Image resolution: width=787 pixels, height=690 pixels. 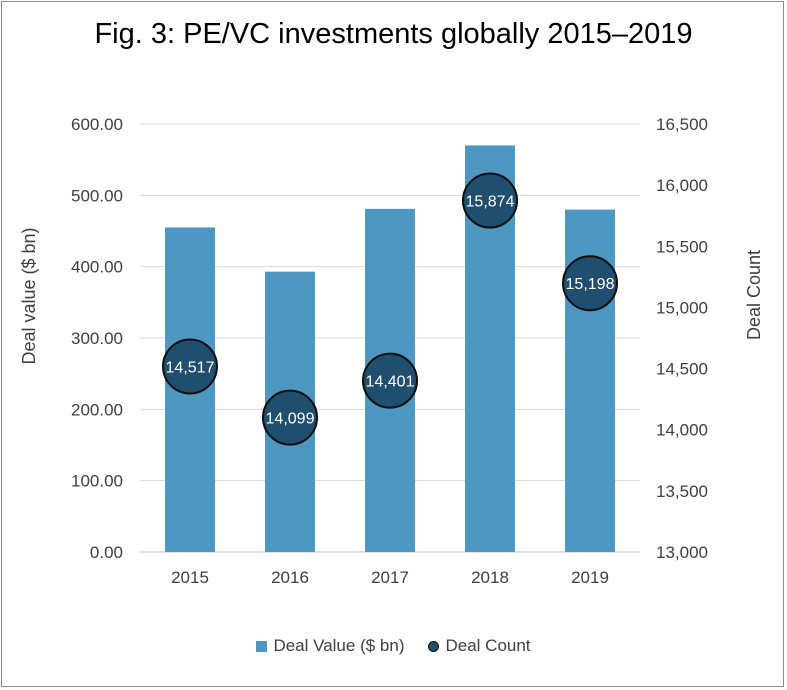 What do you see at coordinates (97, 481) in the screenshot?
I see `y-tick-label: 100.00` at bounding box center [97, 481].